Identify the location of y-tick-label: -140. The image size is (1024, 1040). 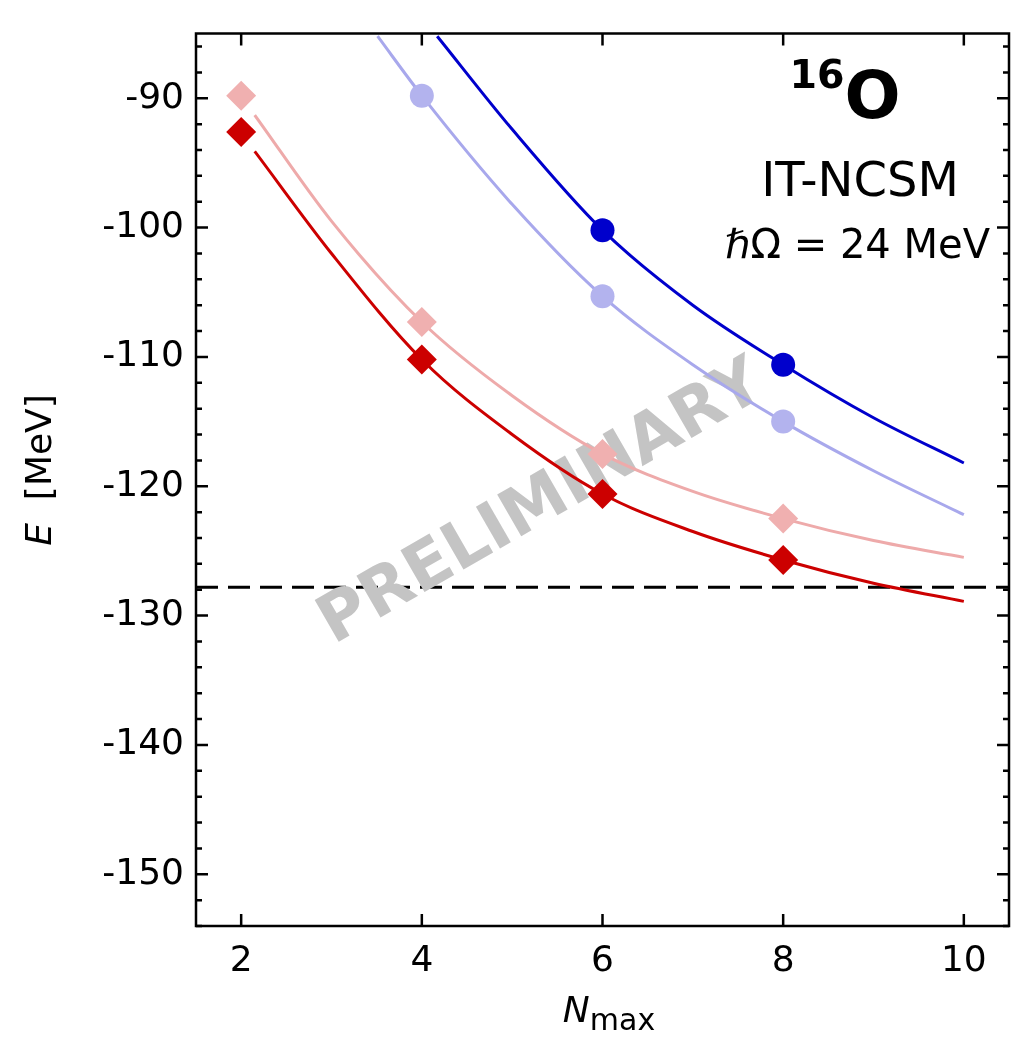
(143, 742).